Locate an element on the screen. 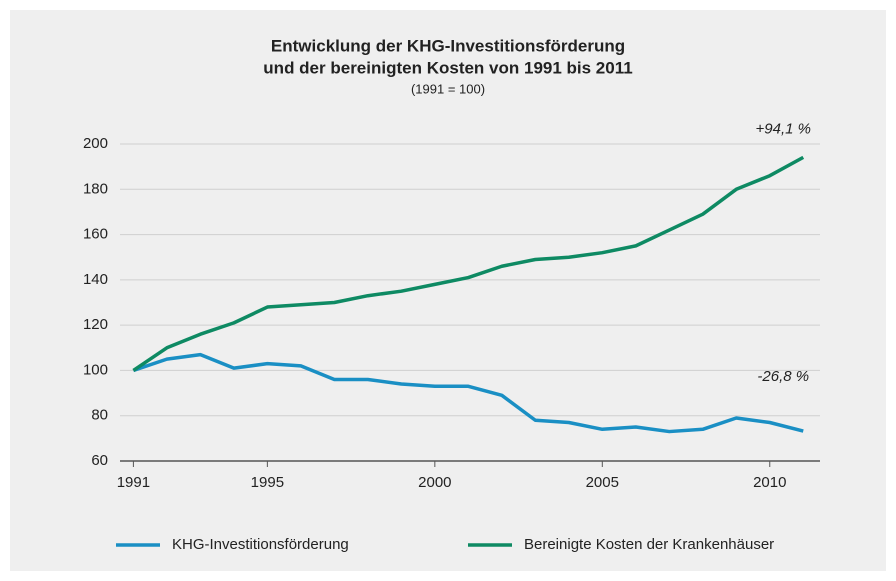 The height and width of the screenshot is (581, 896). legend-label: KHG-Investitionsförderung is located at coordinates (260, 544).